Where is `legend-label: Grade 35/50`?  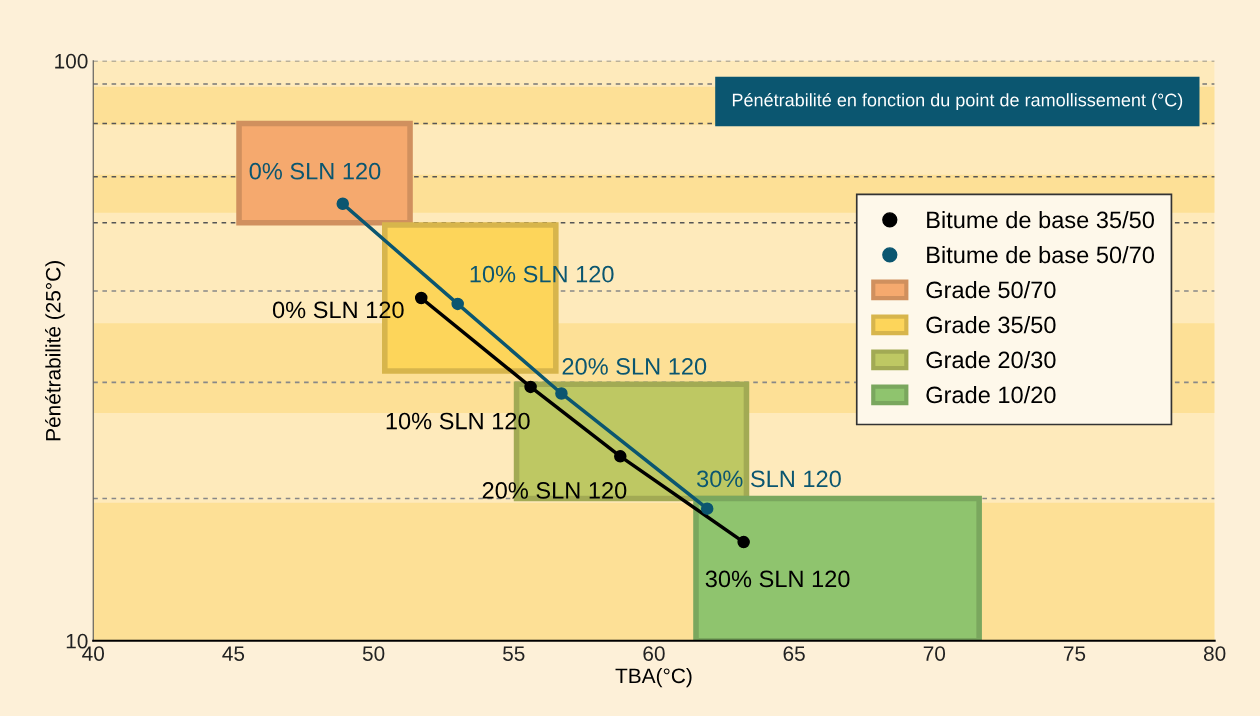
legend-label: Grade 35/50 is located at coordinates (991, 324).